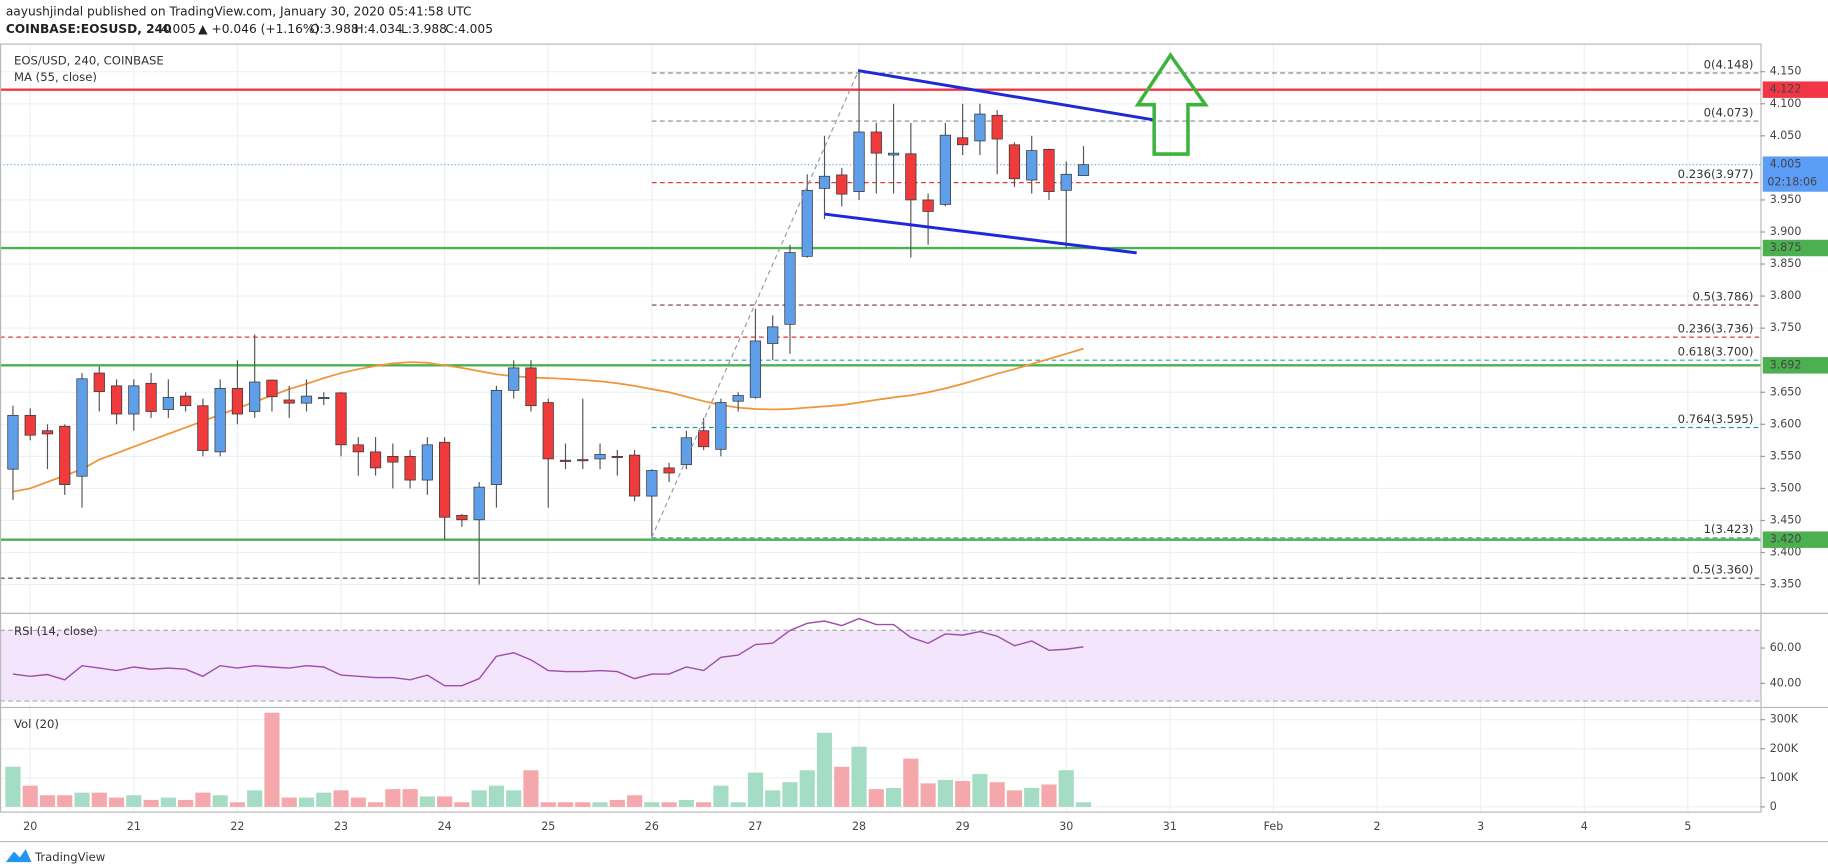 This screenshot has height=868, width=1828. I want to click on x-tick-label: 23, so click(341, 826).